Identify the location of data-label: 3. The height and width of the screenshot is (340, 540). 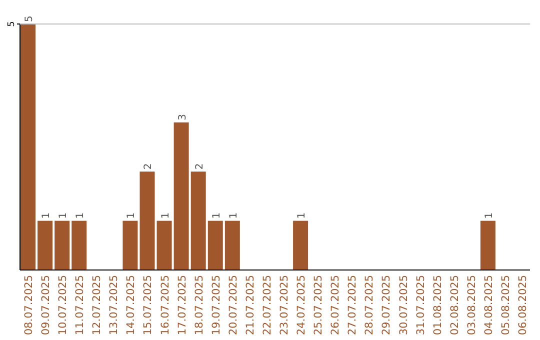
(182, 117).